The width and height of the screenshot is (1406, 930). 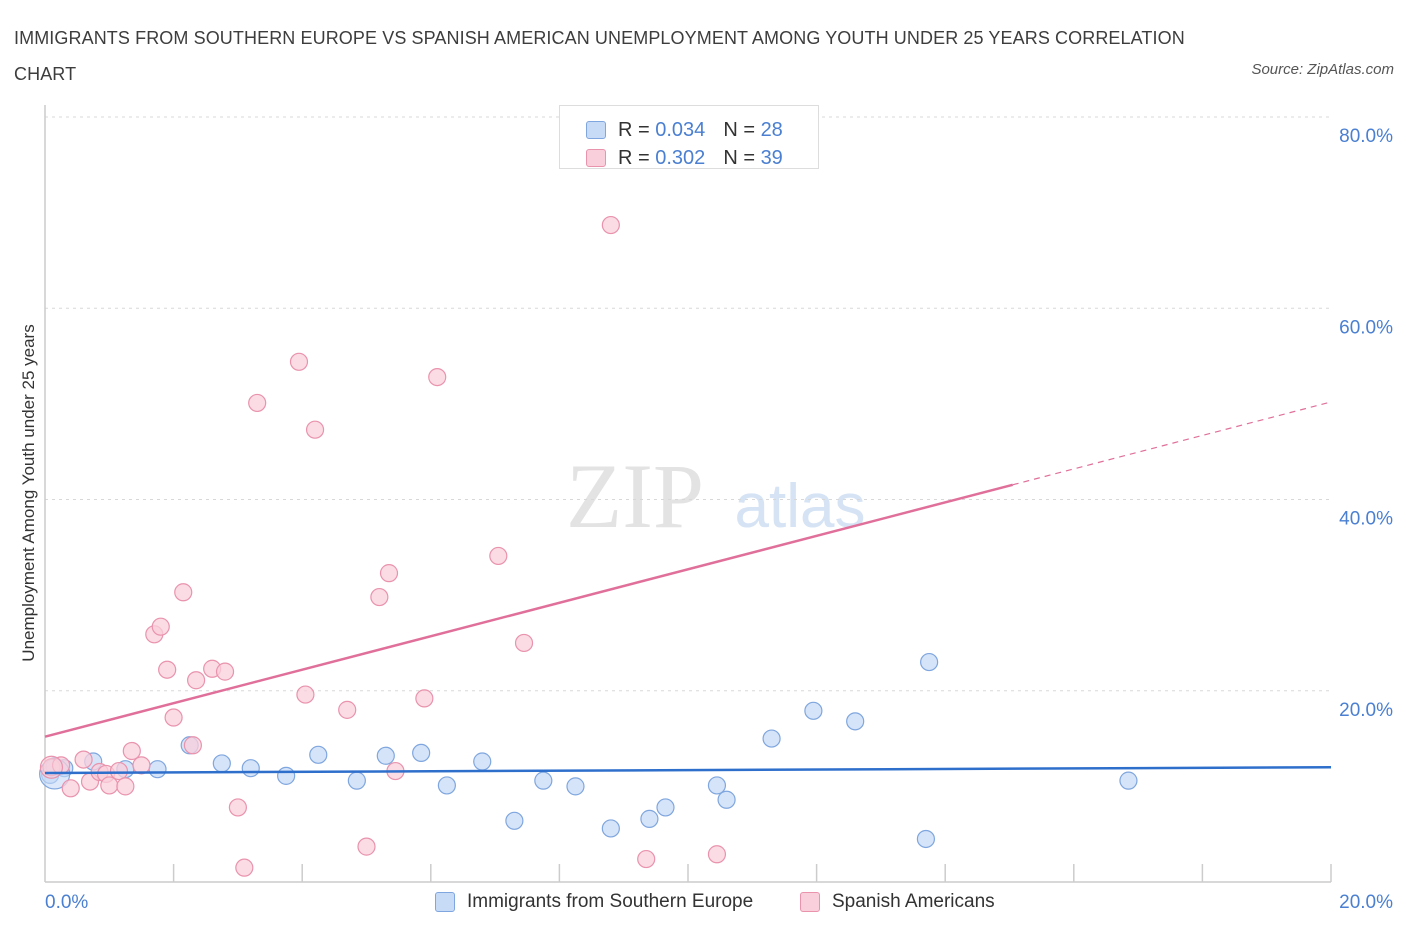 What do you see at coordinates (1322, 69) in the screenshot?
I see `source-attribution: Source: ZipAtlas.com` at bounding box center [1322, 69].